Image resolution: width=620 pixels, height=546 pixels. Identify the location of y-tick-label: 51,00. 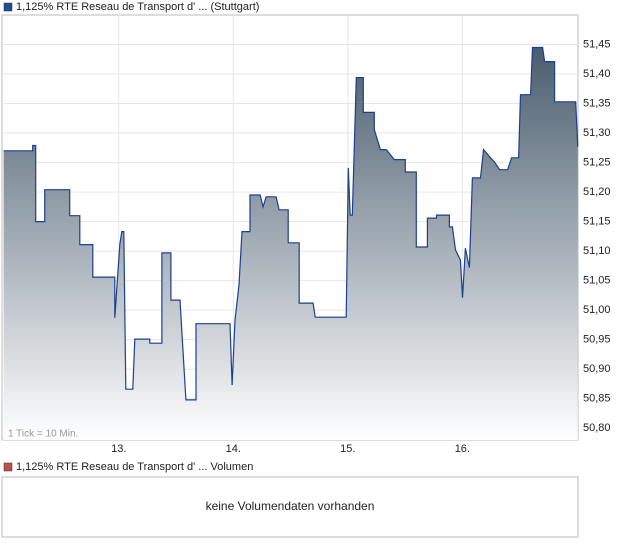
(597, 310).